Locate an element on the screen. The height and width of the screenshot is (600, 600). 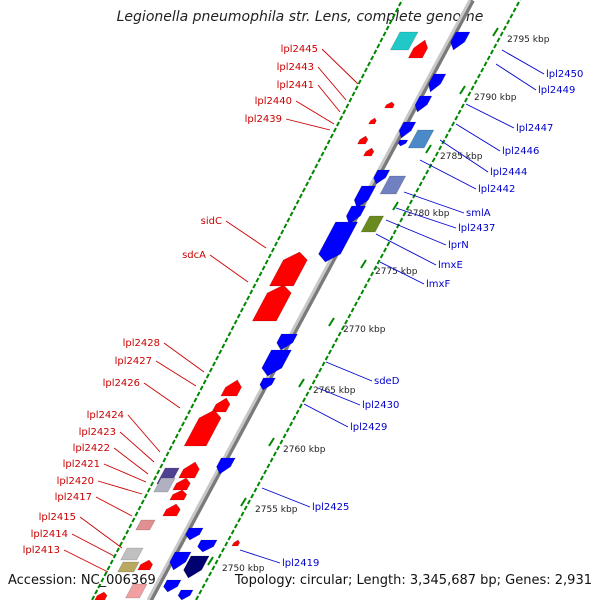
gene-label-lpl2413: lpl2413 is located at coordinates (41, 550).